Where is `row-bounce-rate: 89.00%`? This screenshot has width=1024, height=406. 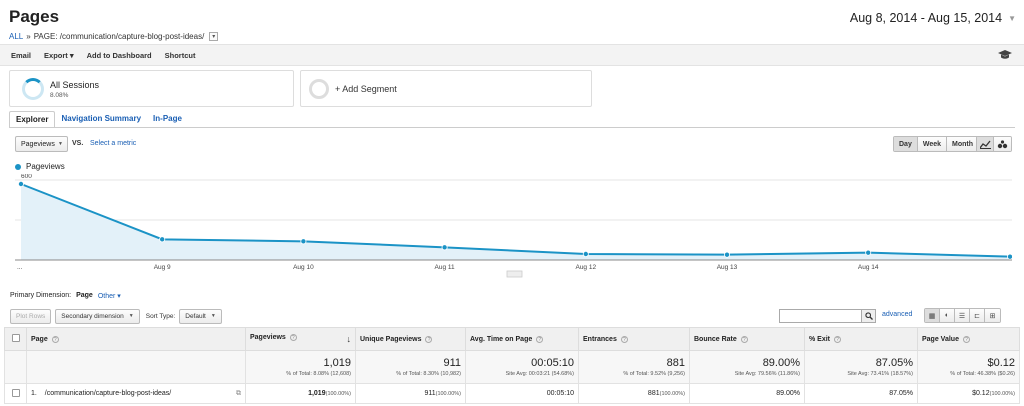 row-bounce-rate: 89.00% is located at coordinates (747, 393).